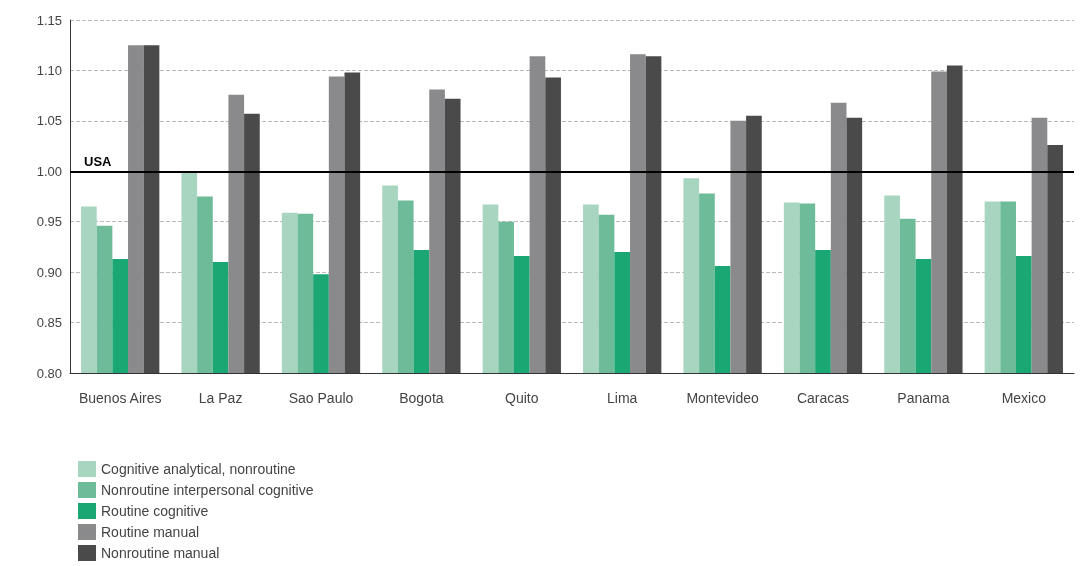 This screenshot has height=566, width=1087. Describe the element at coordinates (155, 511) in the screenshot. I see `legend-label: Routine cognitive` at that location.